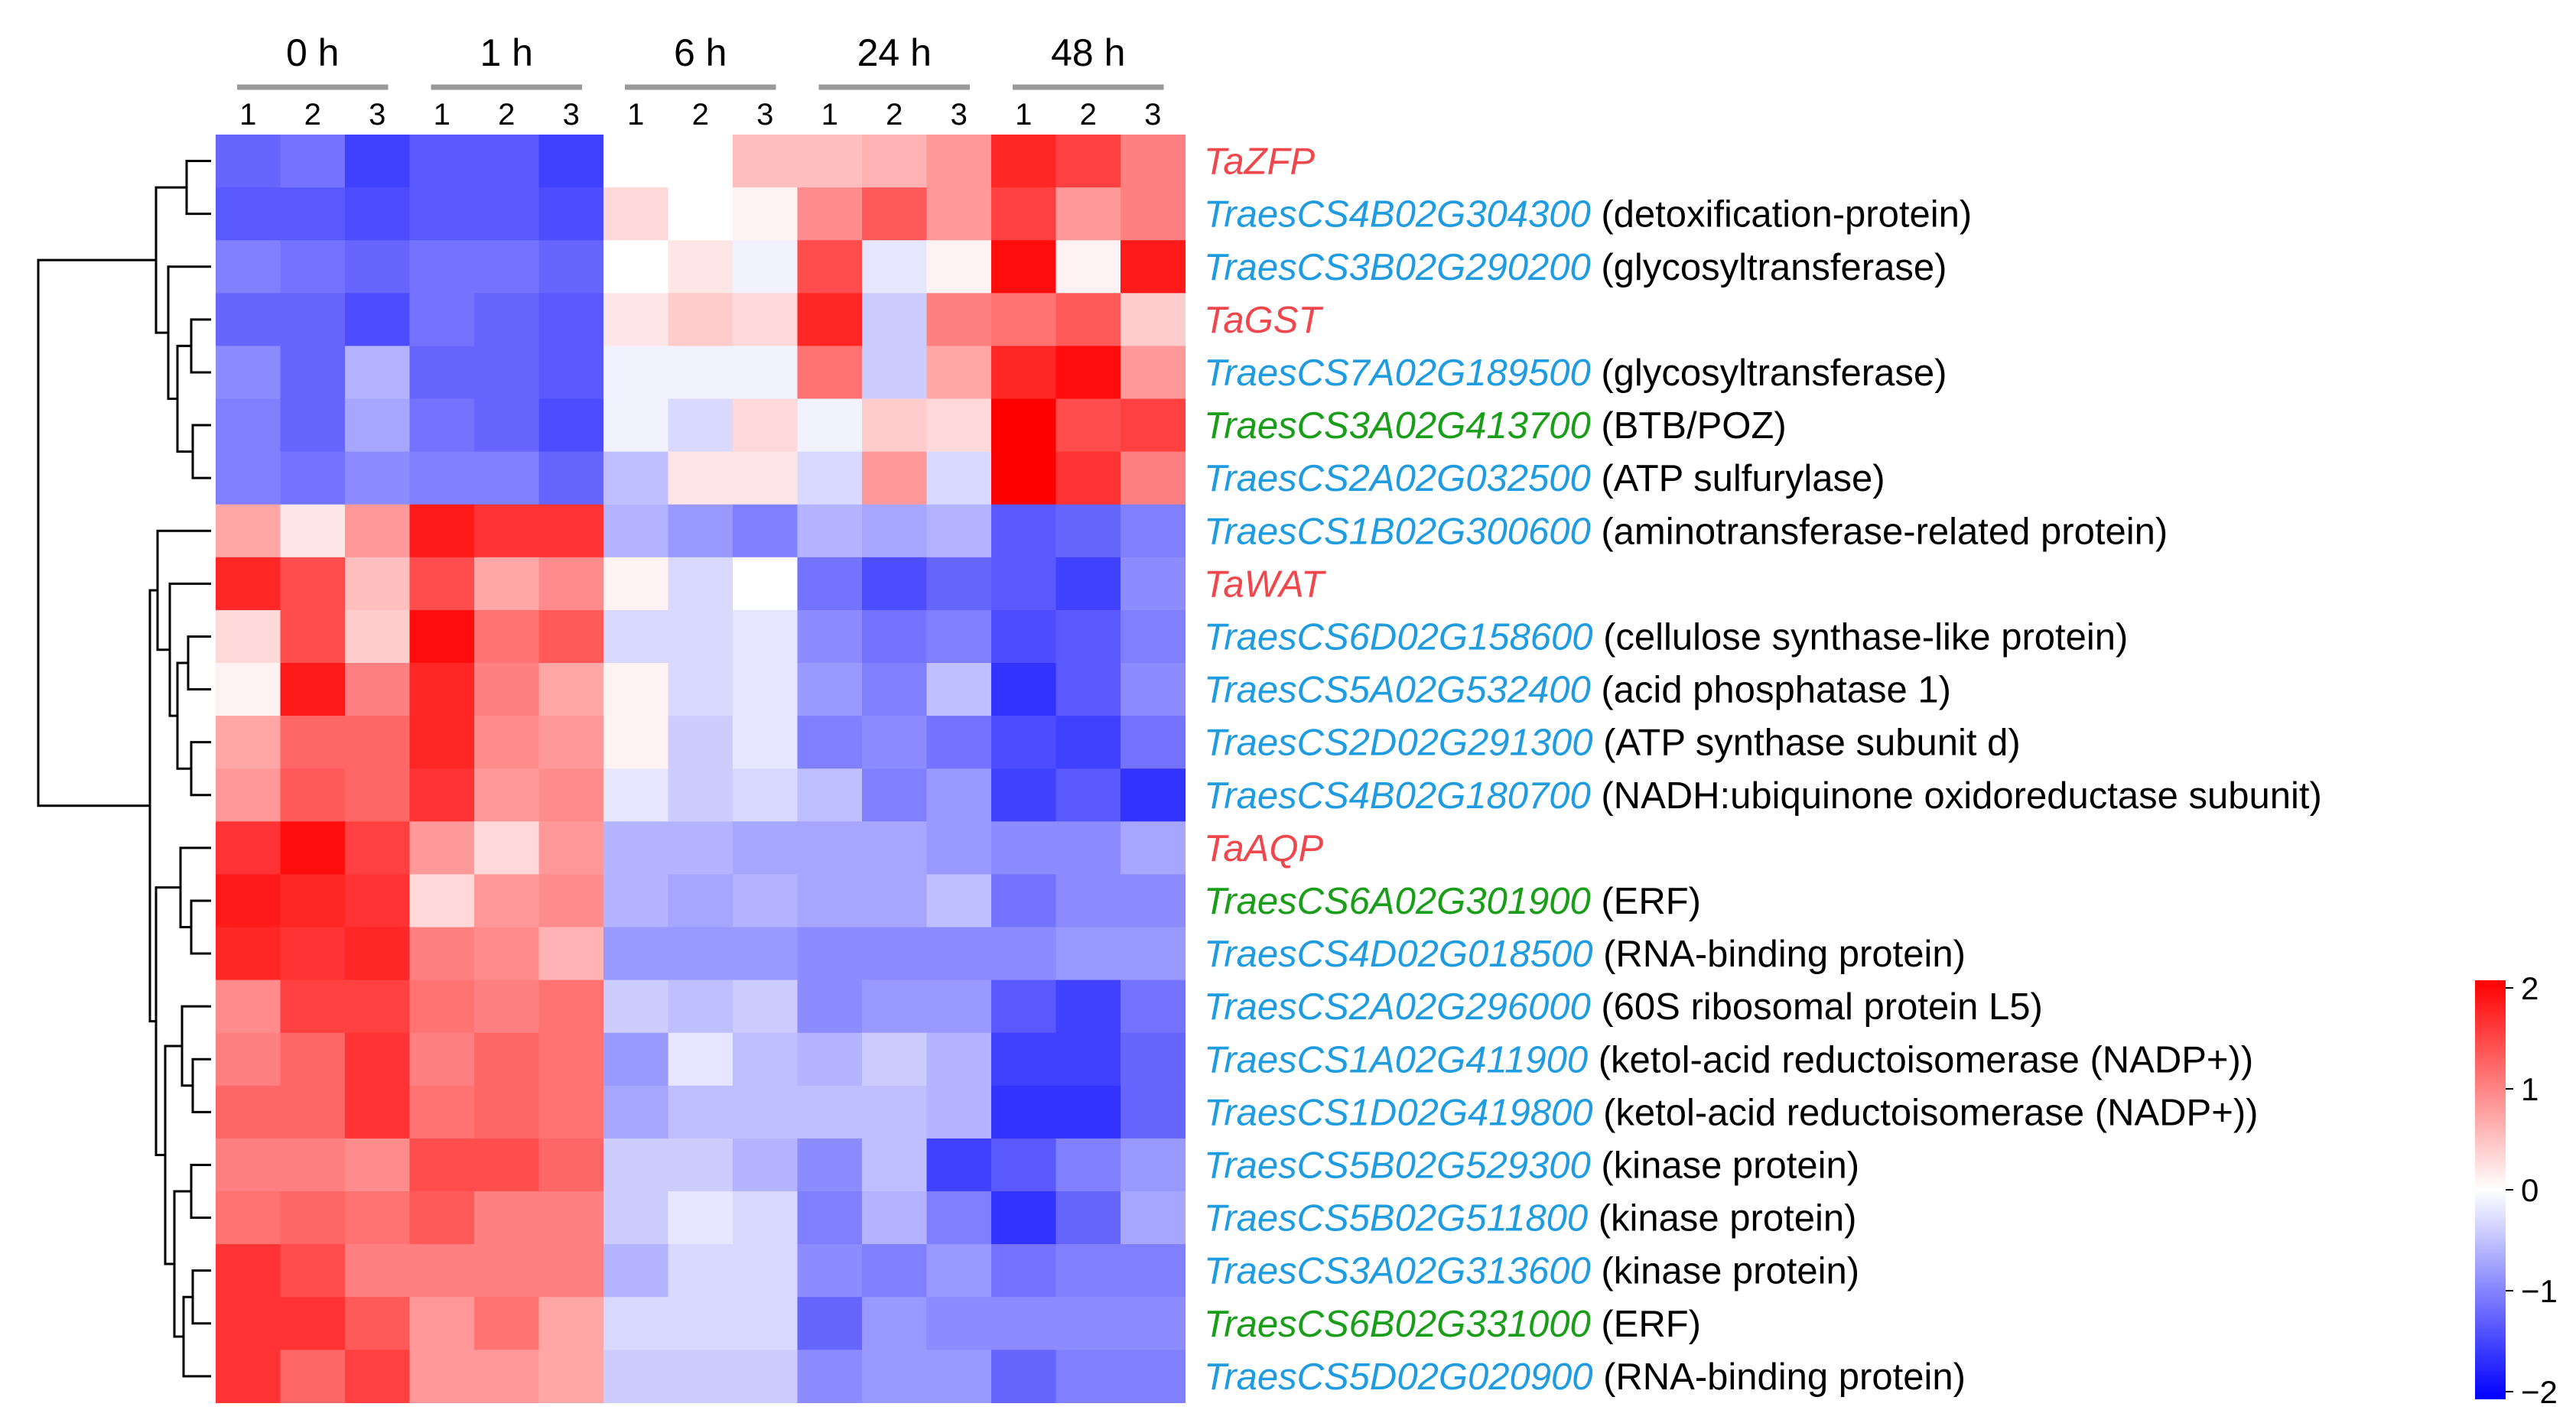 The image size is (2576, 1410). Describe the element at coordinates (1397, 373) in the screenshot. I see `gene-id: TraesCS7A02G189500` at that location.